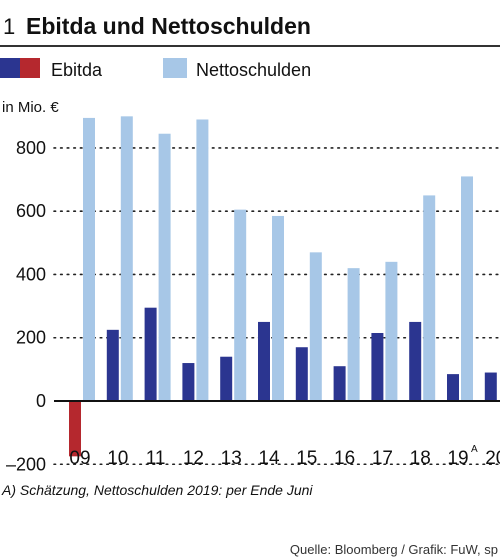  Describe the element at coordinates (77, 70) in the screenshot. I see `legend-label-ebitda: Ebitda` at that location.